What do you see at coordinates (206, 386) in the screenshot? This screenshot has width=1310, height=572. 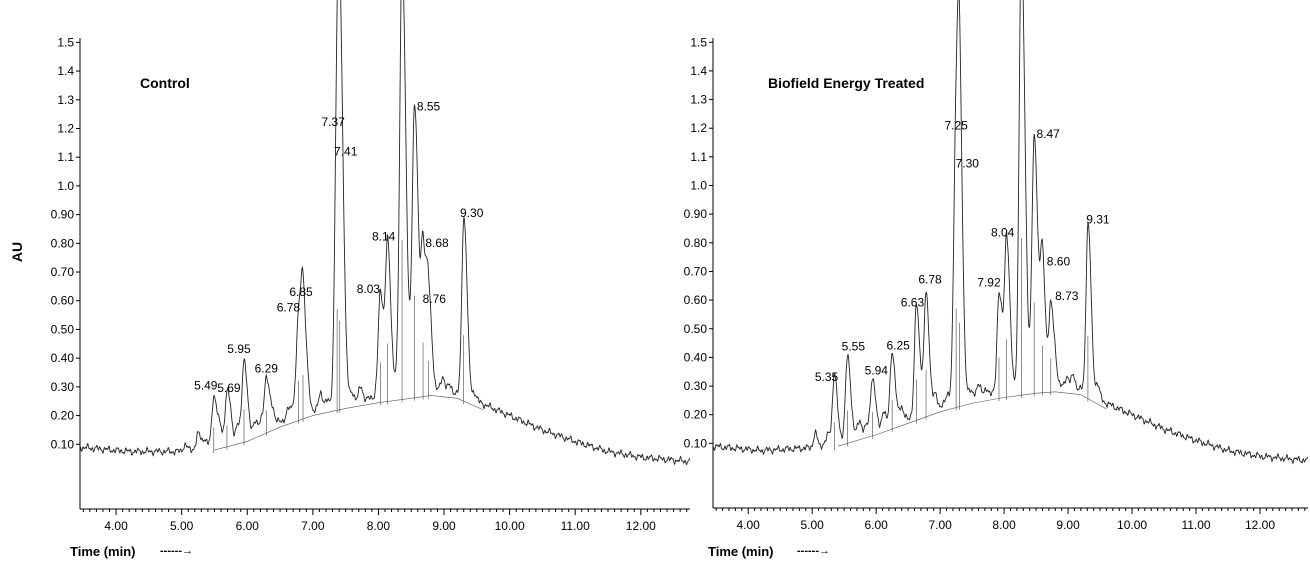 I see `peak-label: 5.49` at bounding box center [206, 386].